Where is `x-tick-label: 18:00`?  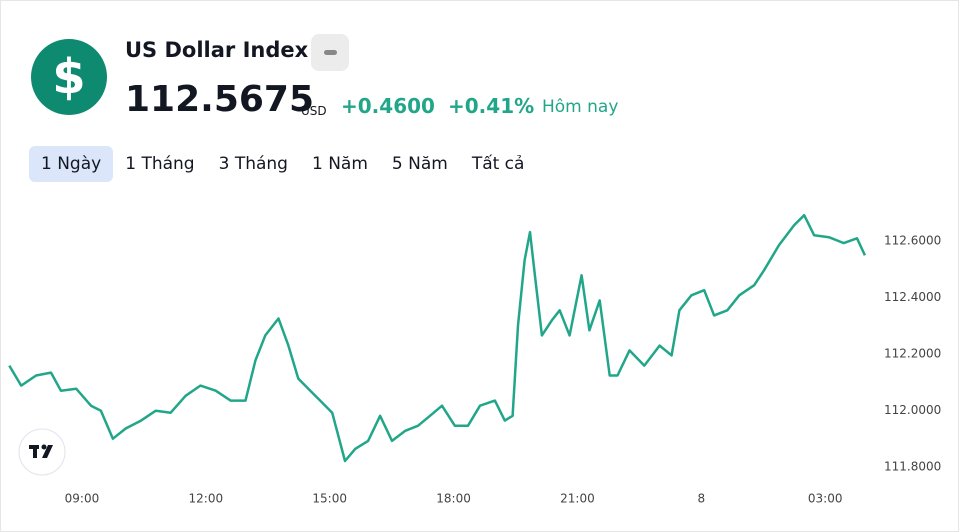 x-tick-label: 18:00 is located at coordinates (453, 499).